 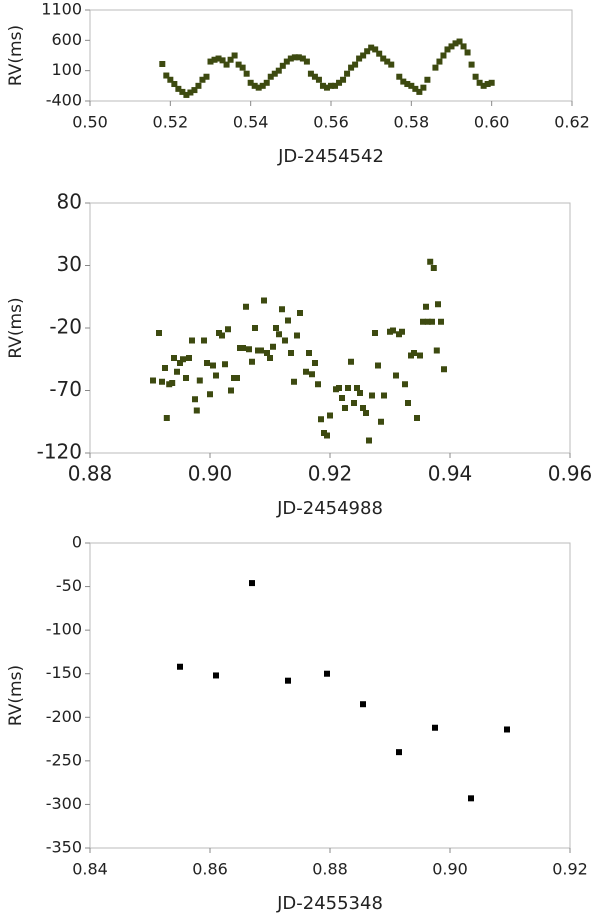 What do you see at coordinates (65, 327) in the screenshot?
I see `y-tick-label: -20` at bounding box center [65, 327].